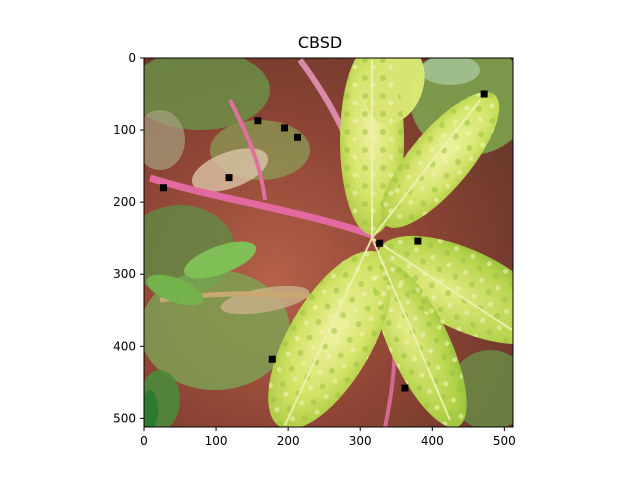 The width and height of the screenshot is (640, 480). I want to click on plot-title: CBSD, so click(320, 42).